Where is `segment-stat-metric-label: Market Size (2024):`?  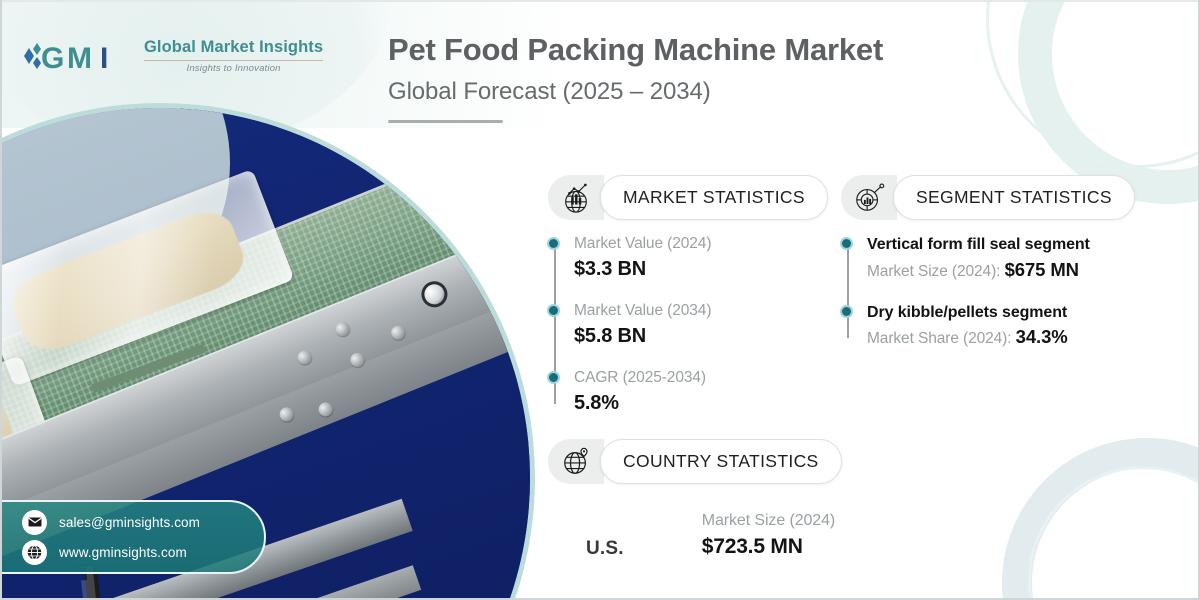 segment-stat-metric-label: Market Size (2024): is located at coordinates (936, 271).